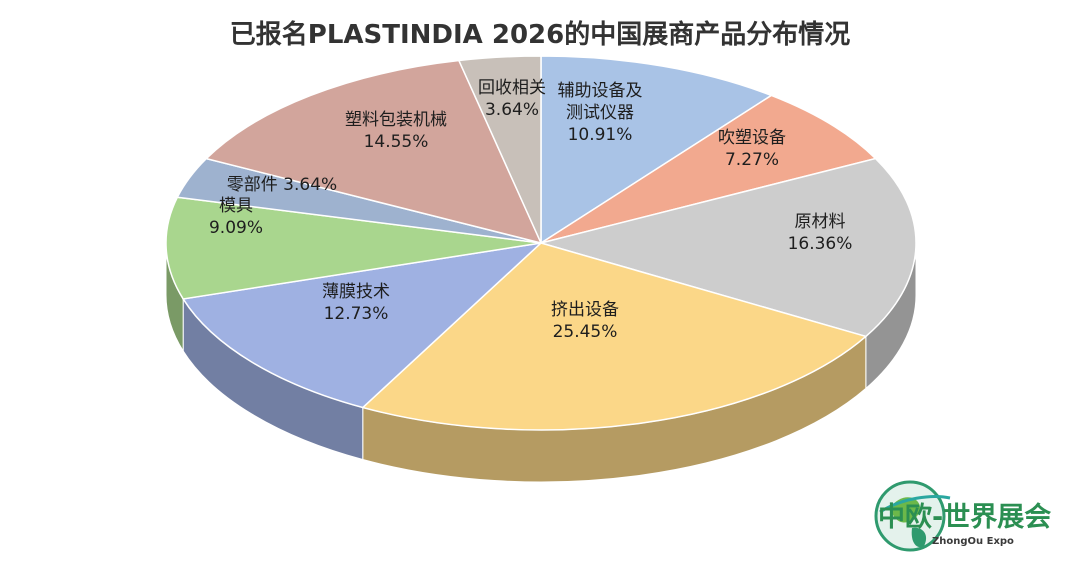 Image resolution: width=1080 pixels, height=569 pixels. Describe the element at coordinates (820, 233) in the screenshot. I see `pie-label-2: 原材料 16.36%` at that location.